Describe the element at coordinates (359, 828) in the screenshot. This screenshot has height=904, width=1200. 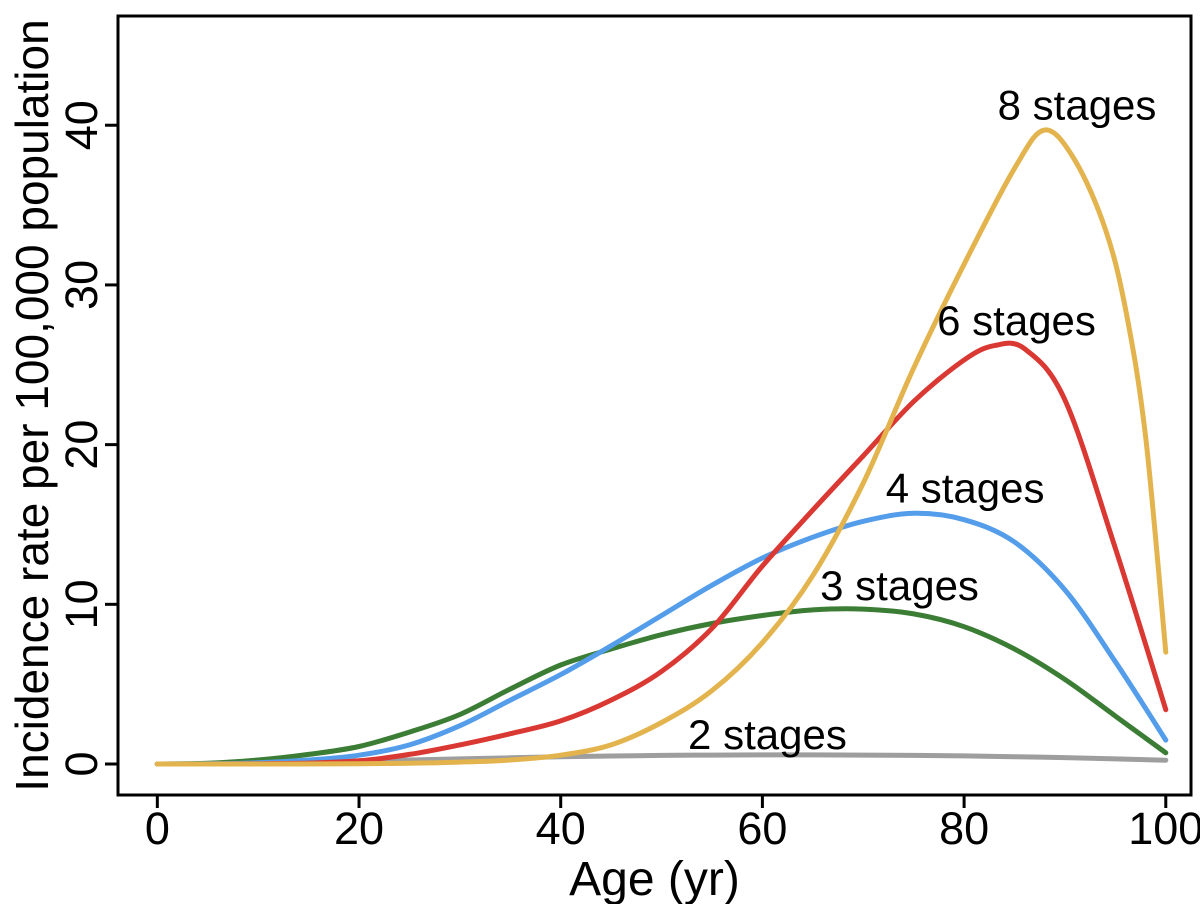
I see `x-axis-tick-label: 20` at that location.